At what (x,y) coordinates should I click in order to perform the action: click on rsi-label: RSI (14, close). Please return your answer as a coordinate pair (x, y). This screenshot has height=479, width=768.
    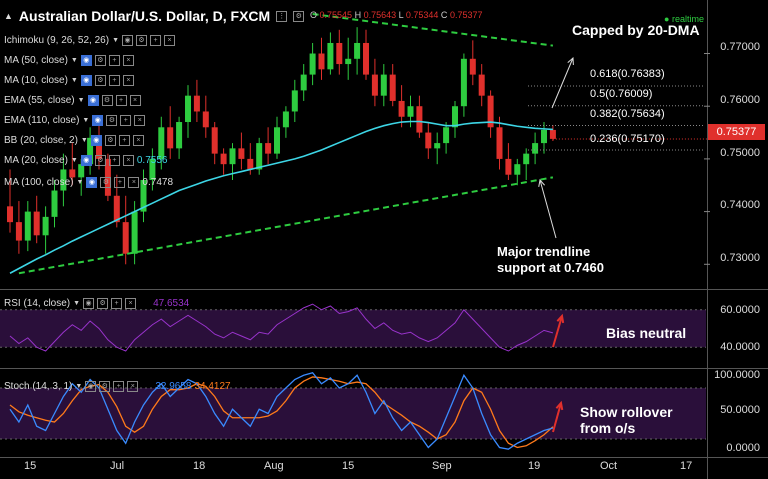
    Looking at the image, I should click on (37, 303).